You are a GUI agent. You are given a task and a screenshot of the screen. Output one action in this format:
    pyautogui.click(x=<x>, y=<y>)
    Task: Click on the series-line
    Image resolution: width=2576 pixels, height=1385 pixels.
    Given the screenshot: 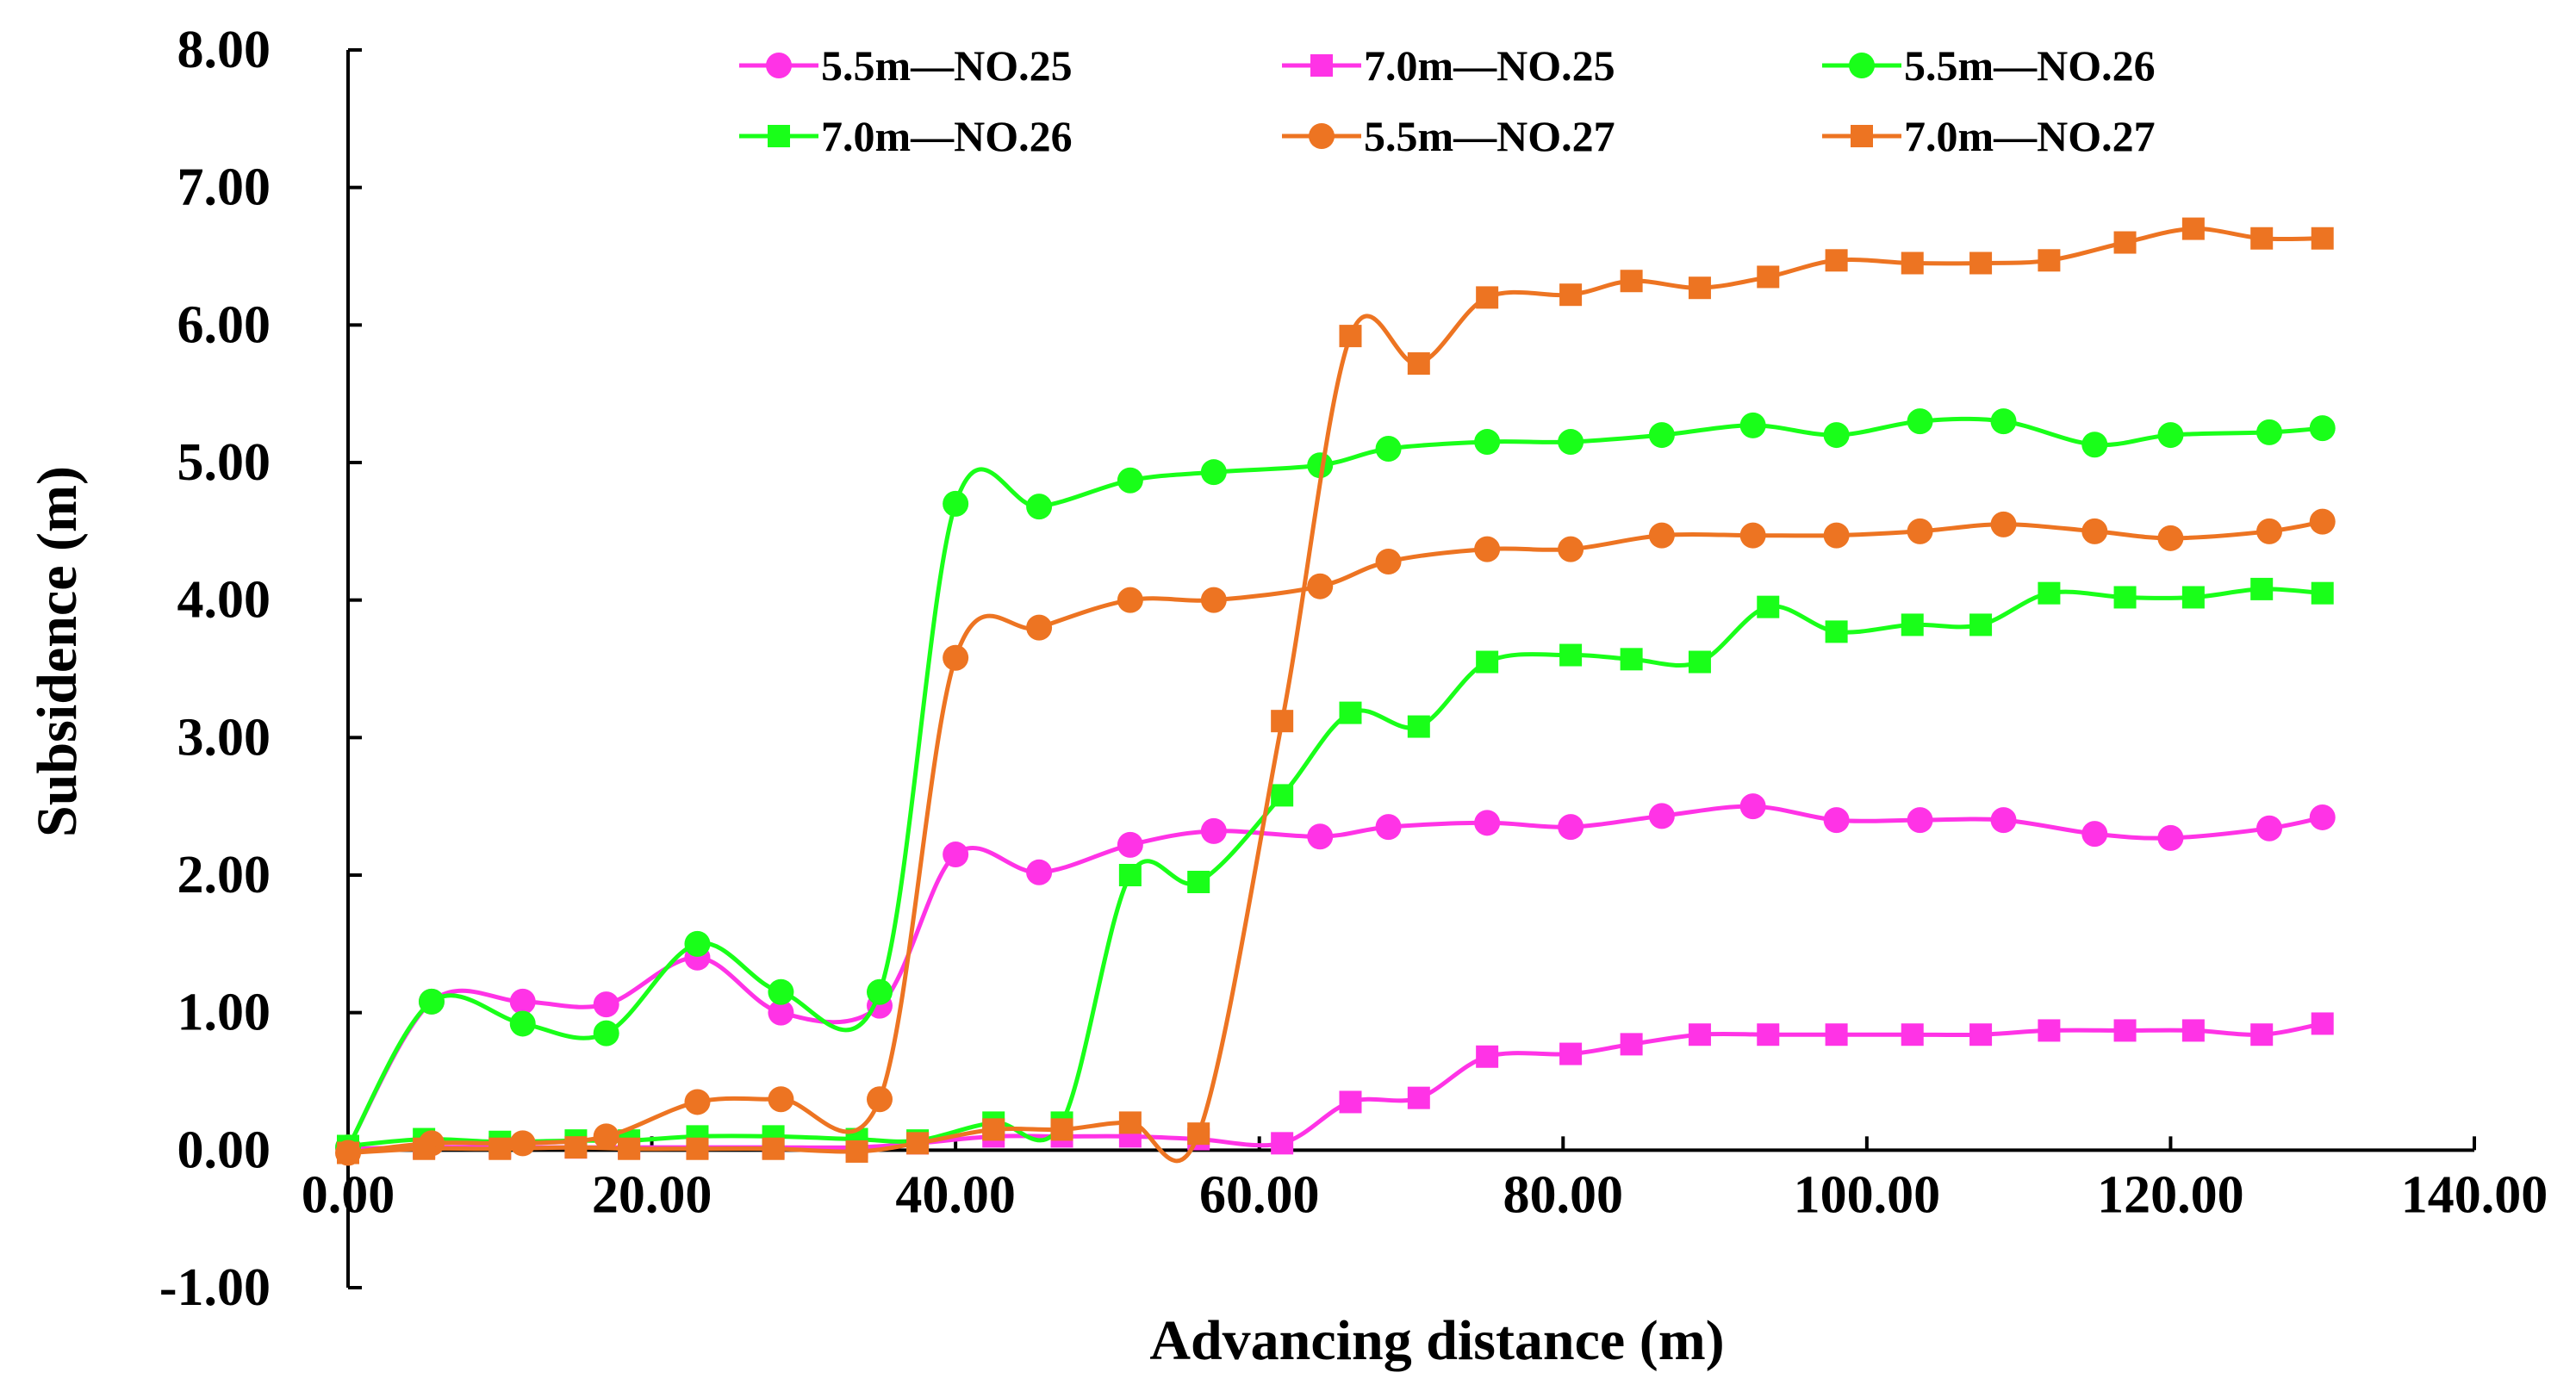 What is the action you would take?
    pyautogui.click(x=1336, y=1086)
    